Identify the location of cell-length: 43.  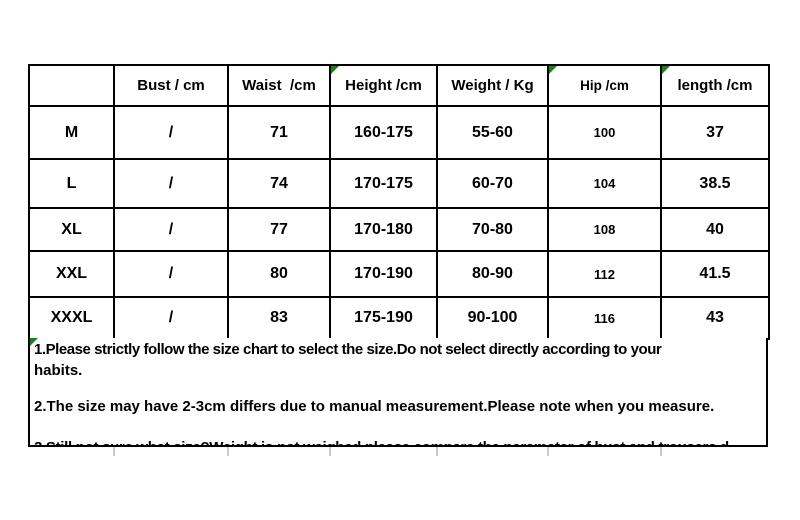
(715, 318).